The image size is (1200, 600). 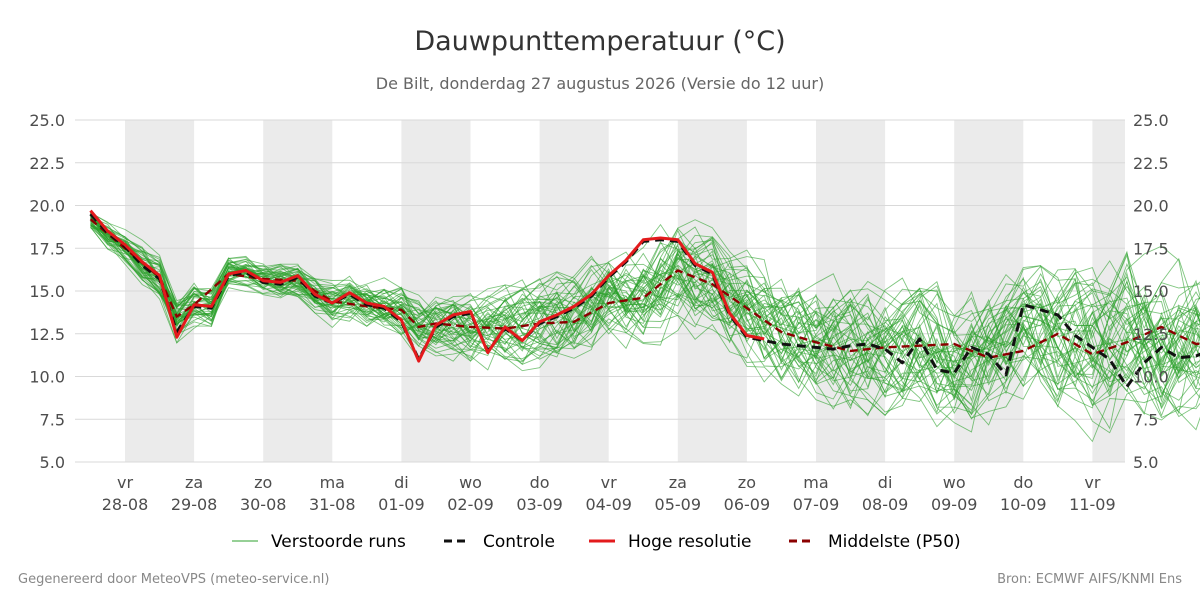 I want to click on y-axis-right: 5.0 7.5 10.0 12.5 15.0 17.5 20.0 22.5 25.0, so click(x=1151, y=291).